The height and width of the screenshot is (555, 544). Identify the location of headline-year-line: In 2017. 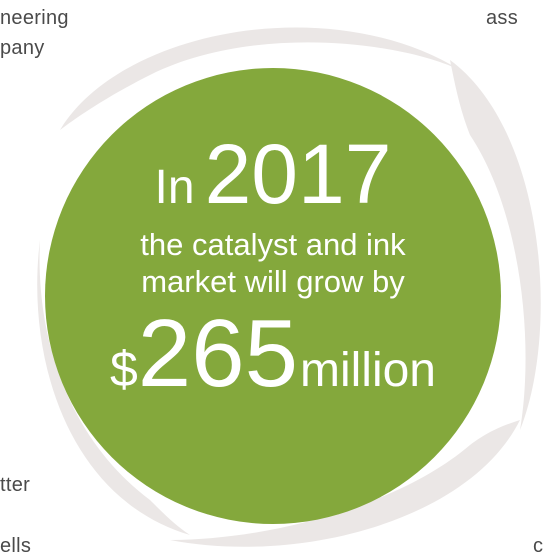
(273, 174).